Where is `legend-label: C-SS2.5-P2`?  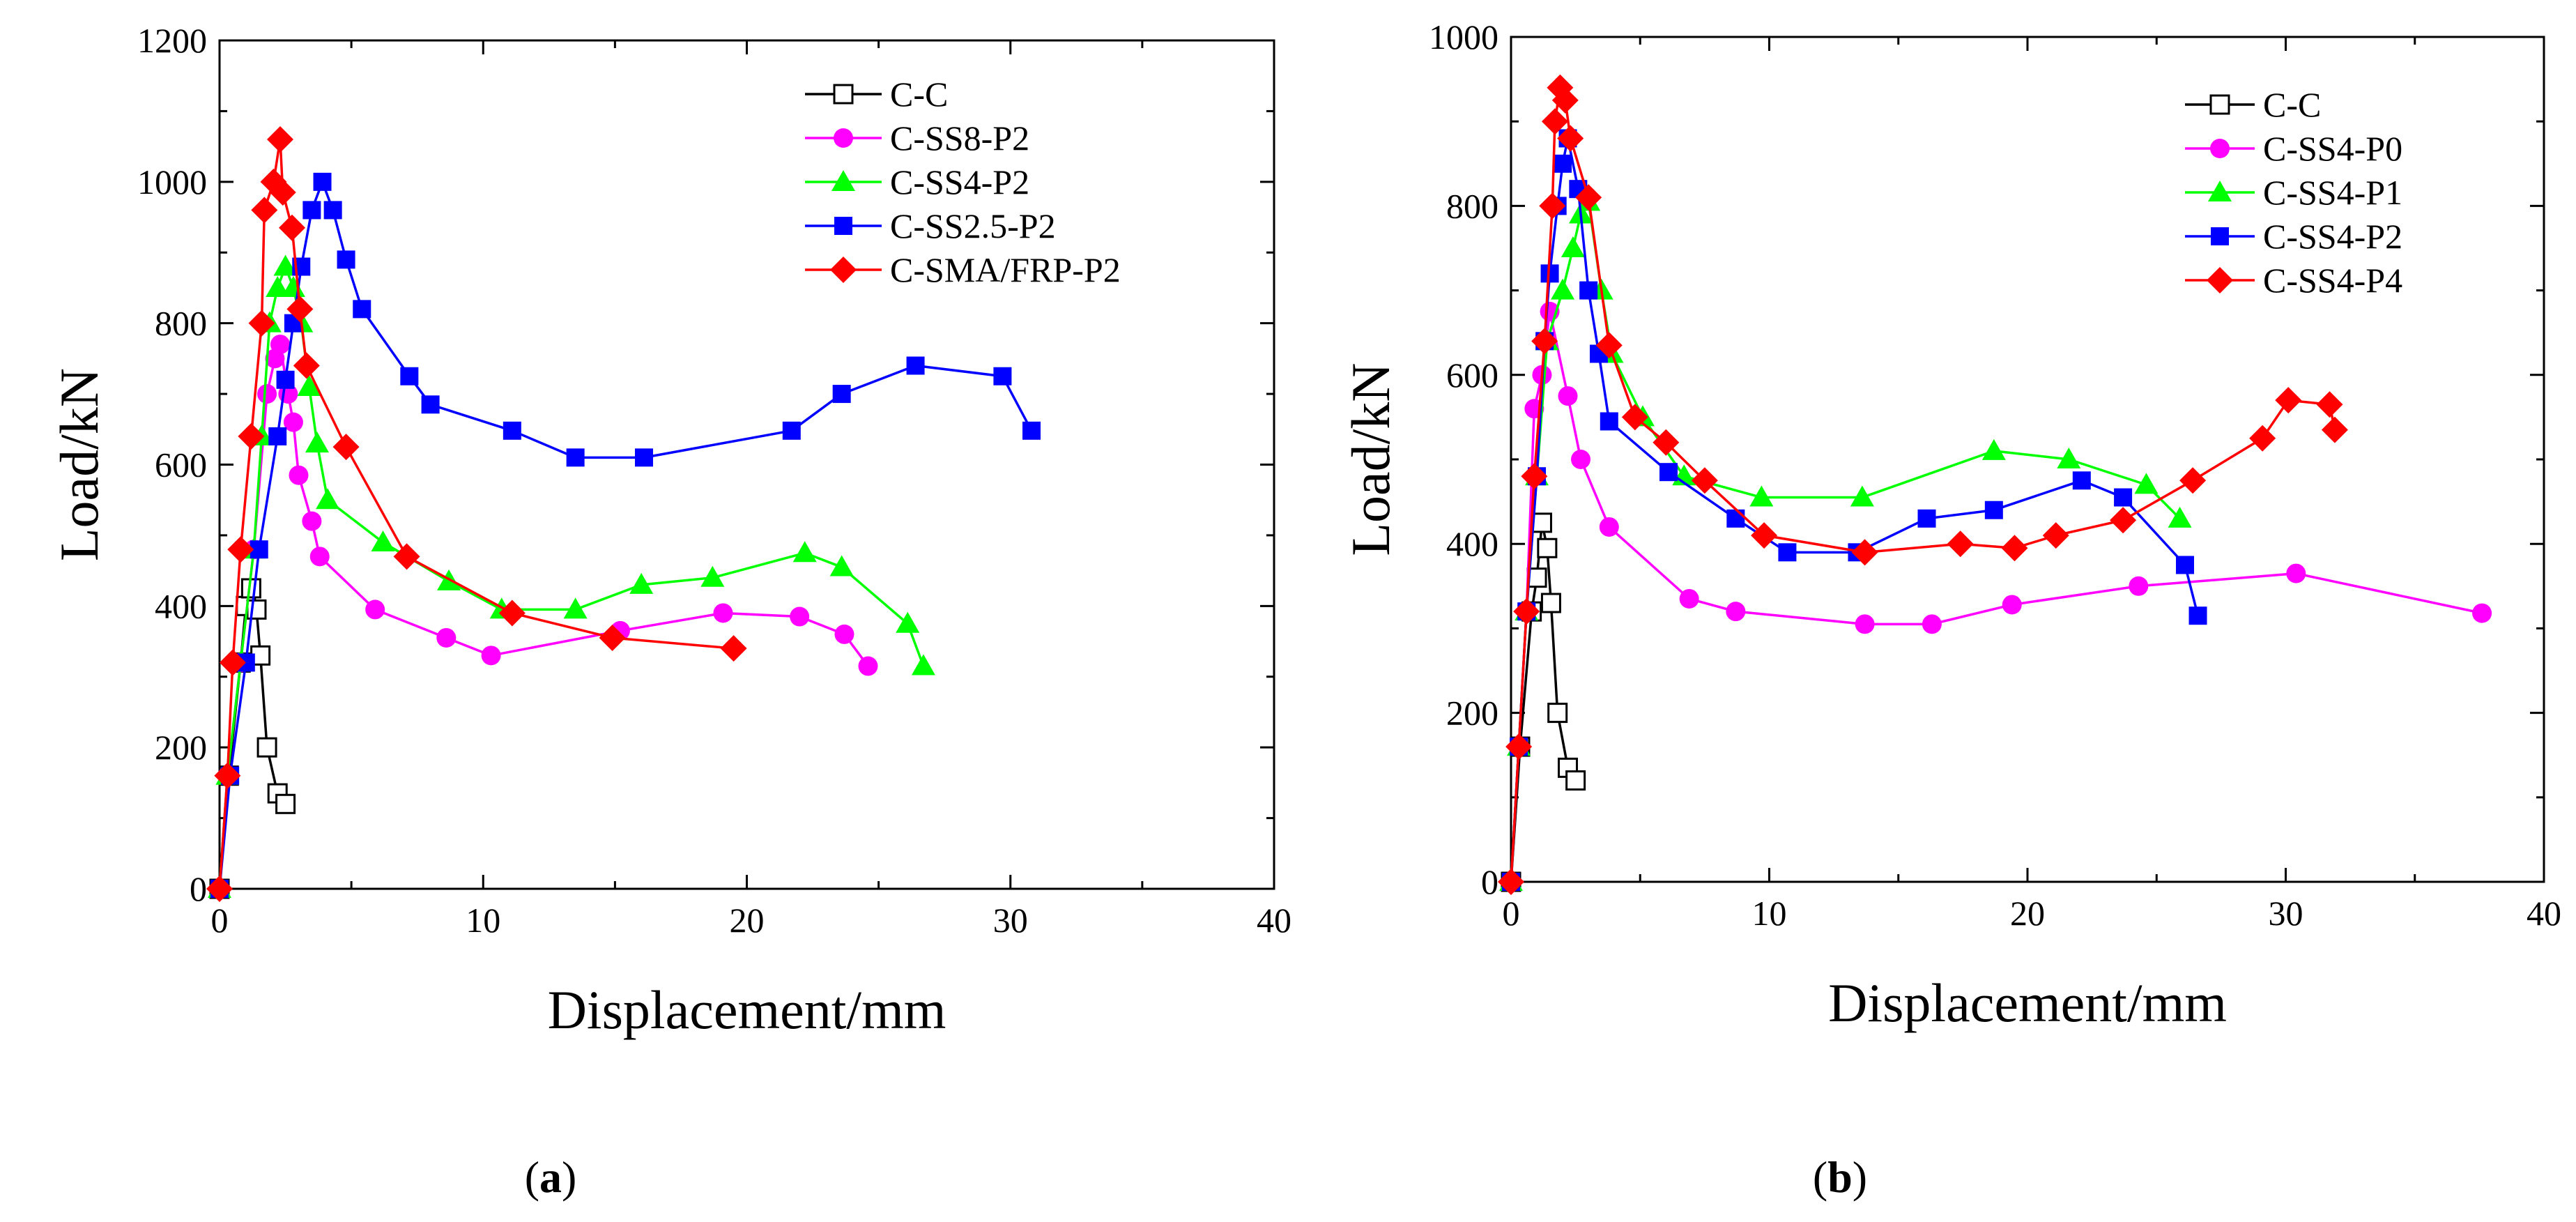 legend-label: C-SS2.5-P2 is located at coordinates (973, 225).